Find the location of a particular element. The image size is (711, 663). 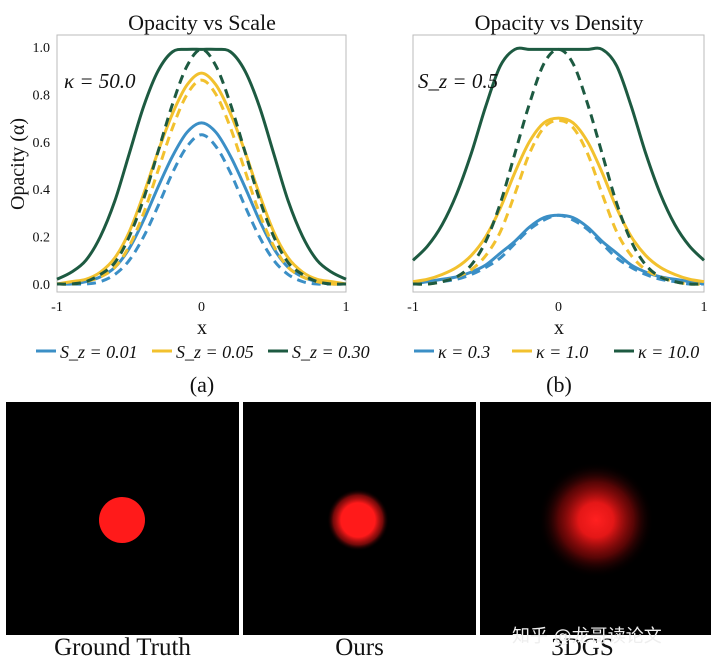

image-3dgs is located at coordinates (595, 518).